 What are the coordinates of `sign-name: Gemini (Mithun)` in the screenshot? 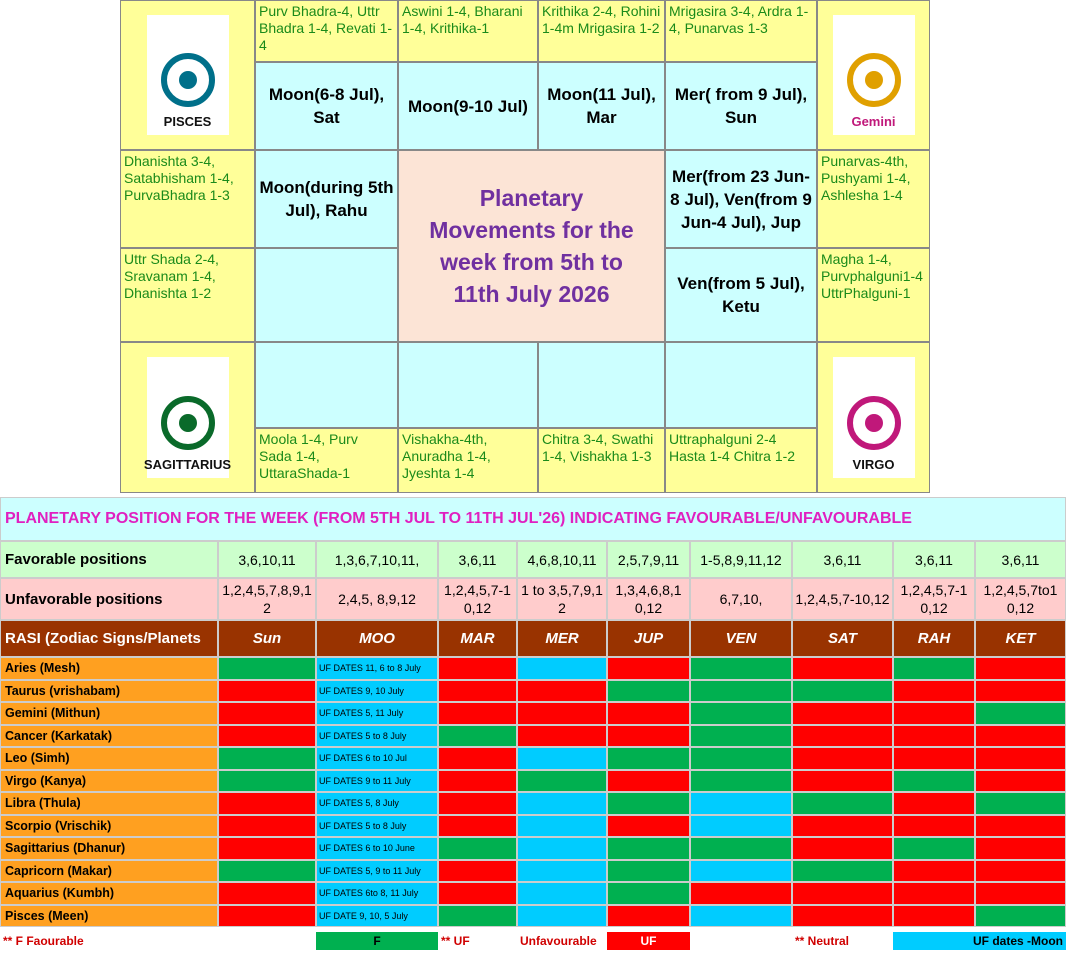 It's located at (109, 713).